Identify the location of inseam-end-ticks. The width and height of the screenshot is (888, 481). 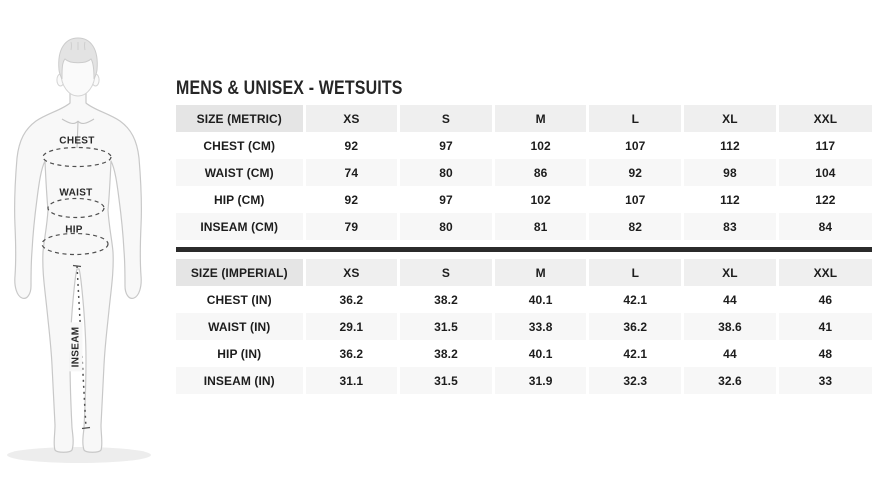
(81, 347).